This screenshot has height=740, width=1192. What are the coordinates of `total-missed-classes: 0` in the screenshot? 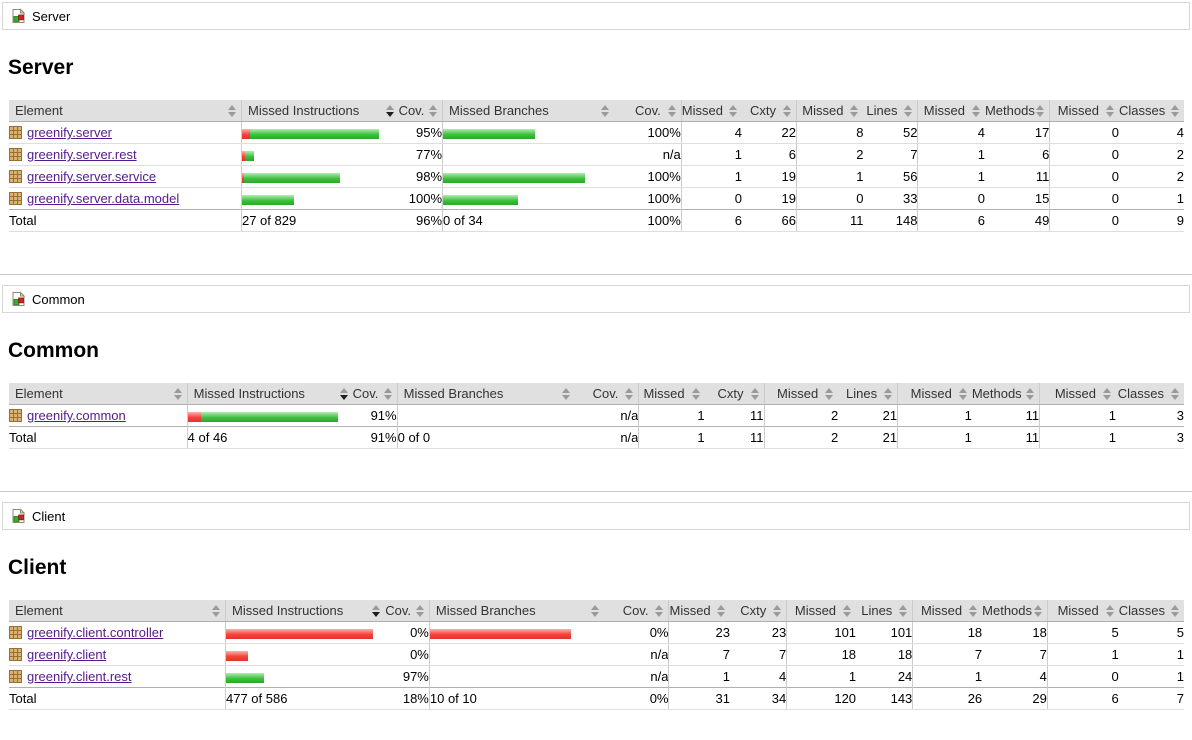 It's located at (1084, 220).